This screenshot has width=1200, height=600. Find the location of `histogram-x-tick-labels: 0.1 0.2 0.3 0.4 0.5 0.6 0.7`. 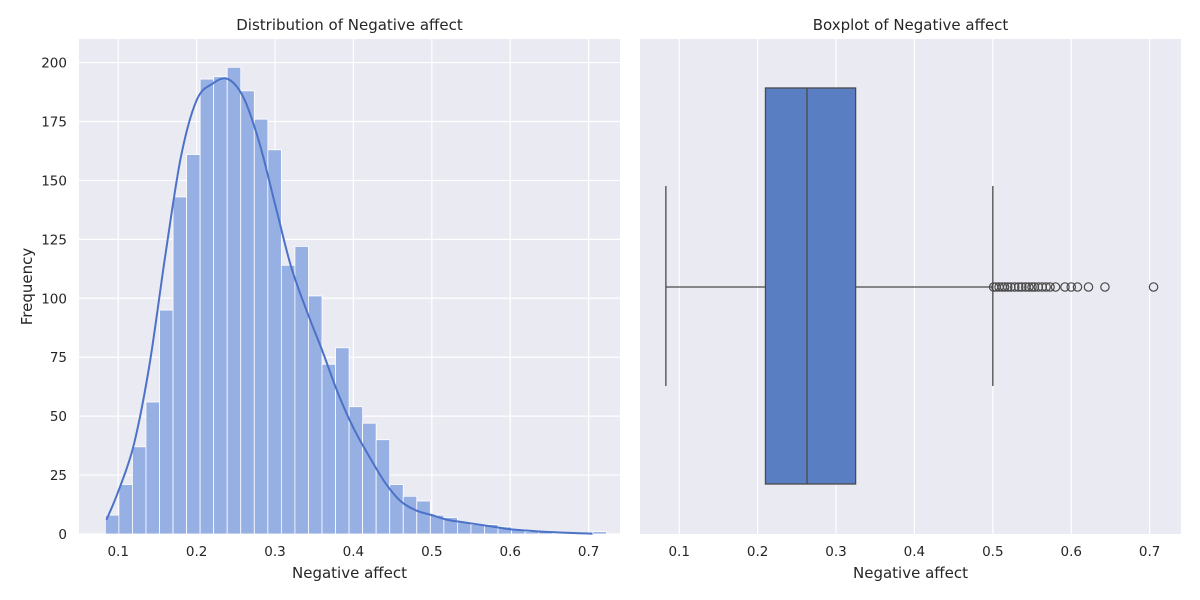

histogram-x-tick-labels: 0.1 0.2 0.3 0.4 0.5 0.6 0.7 is located at coordinates (353, 552).